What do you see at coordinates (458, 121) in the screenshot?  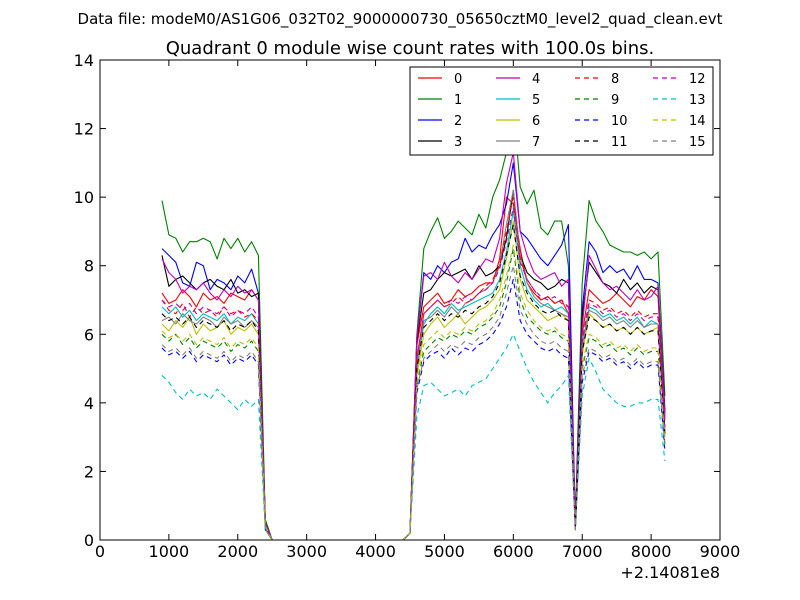 I see `legend-label-2: 2` at bounding box center [458, 121].